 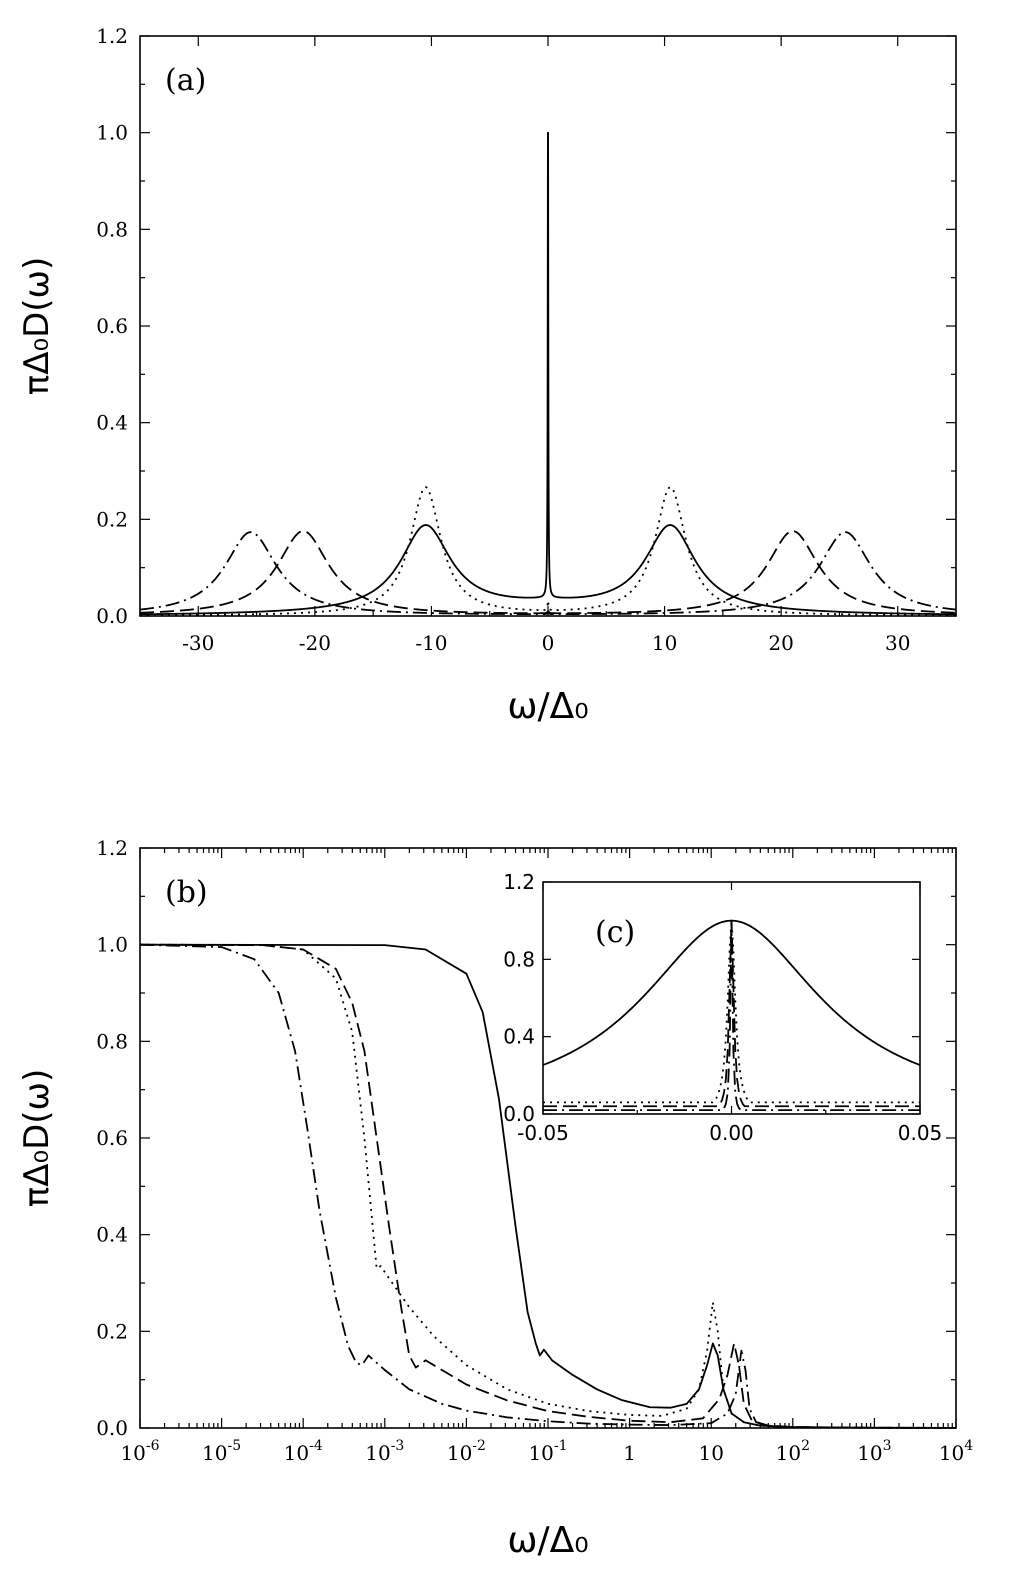 I want to click on panel-c-curves, so click(x=731, y=1015).